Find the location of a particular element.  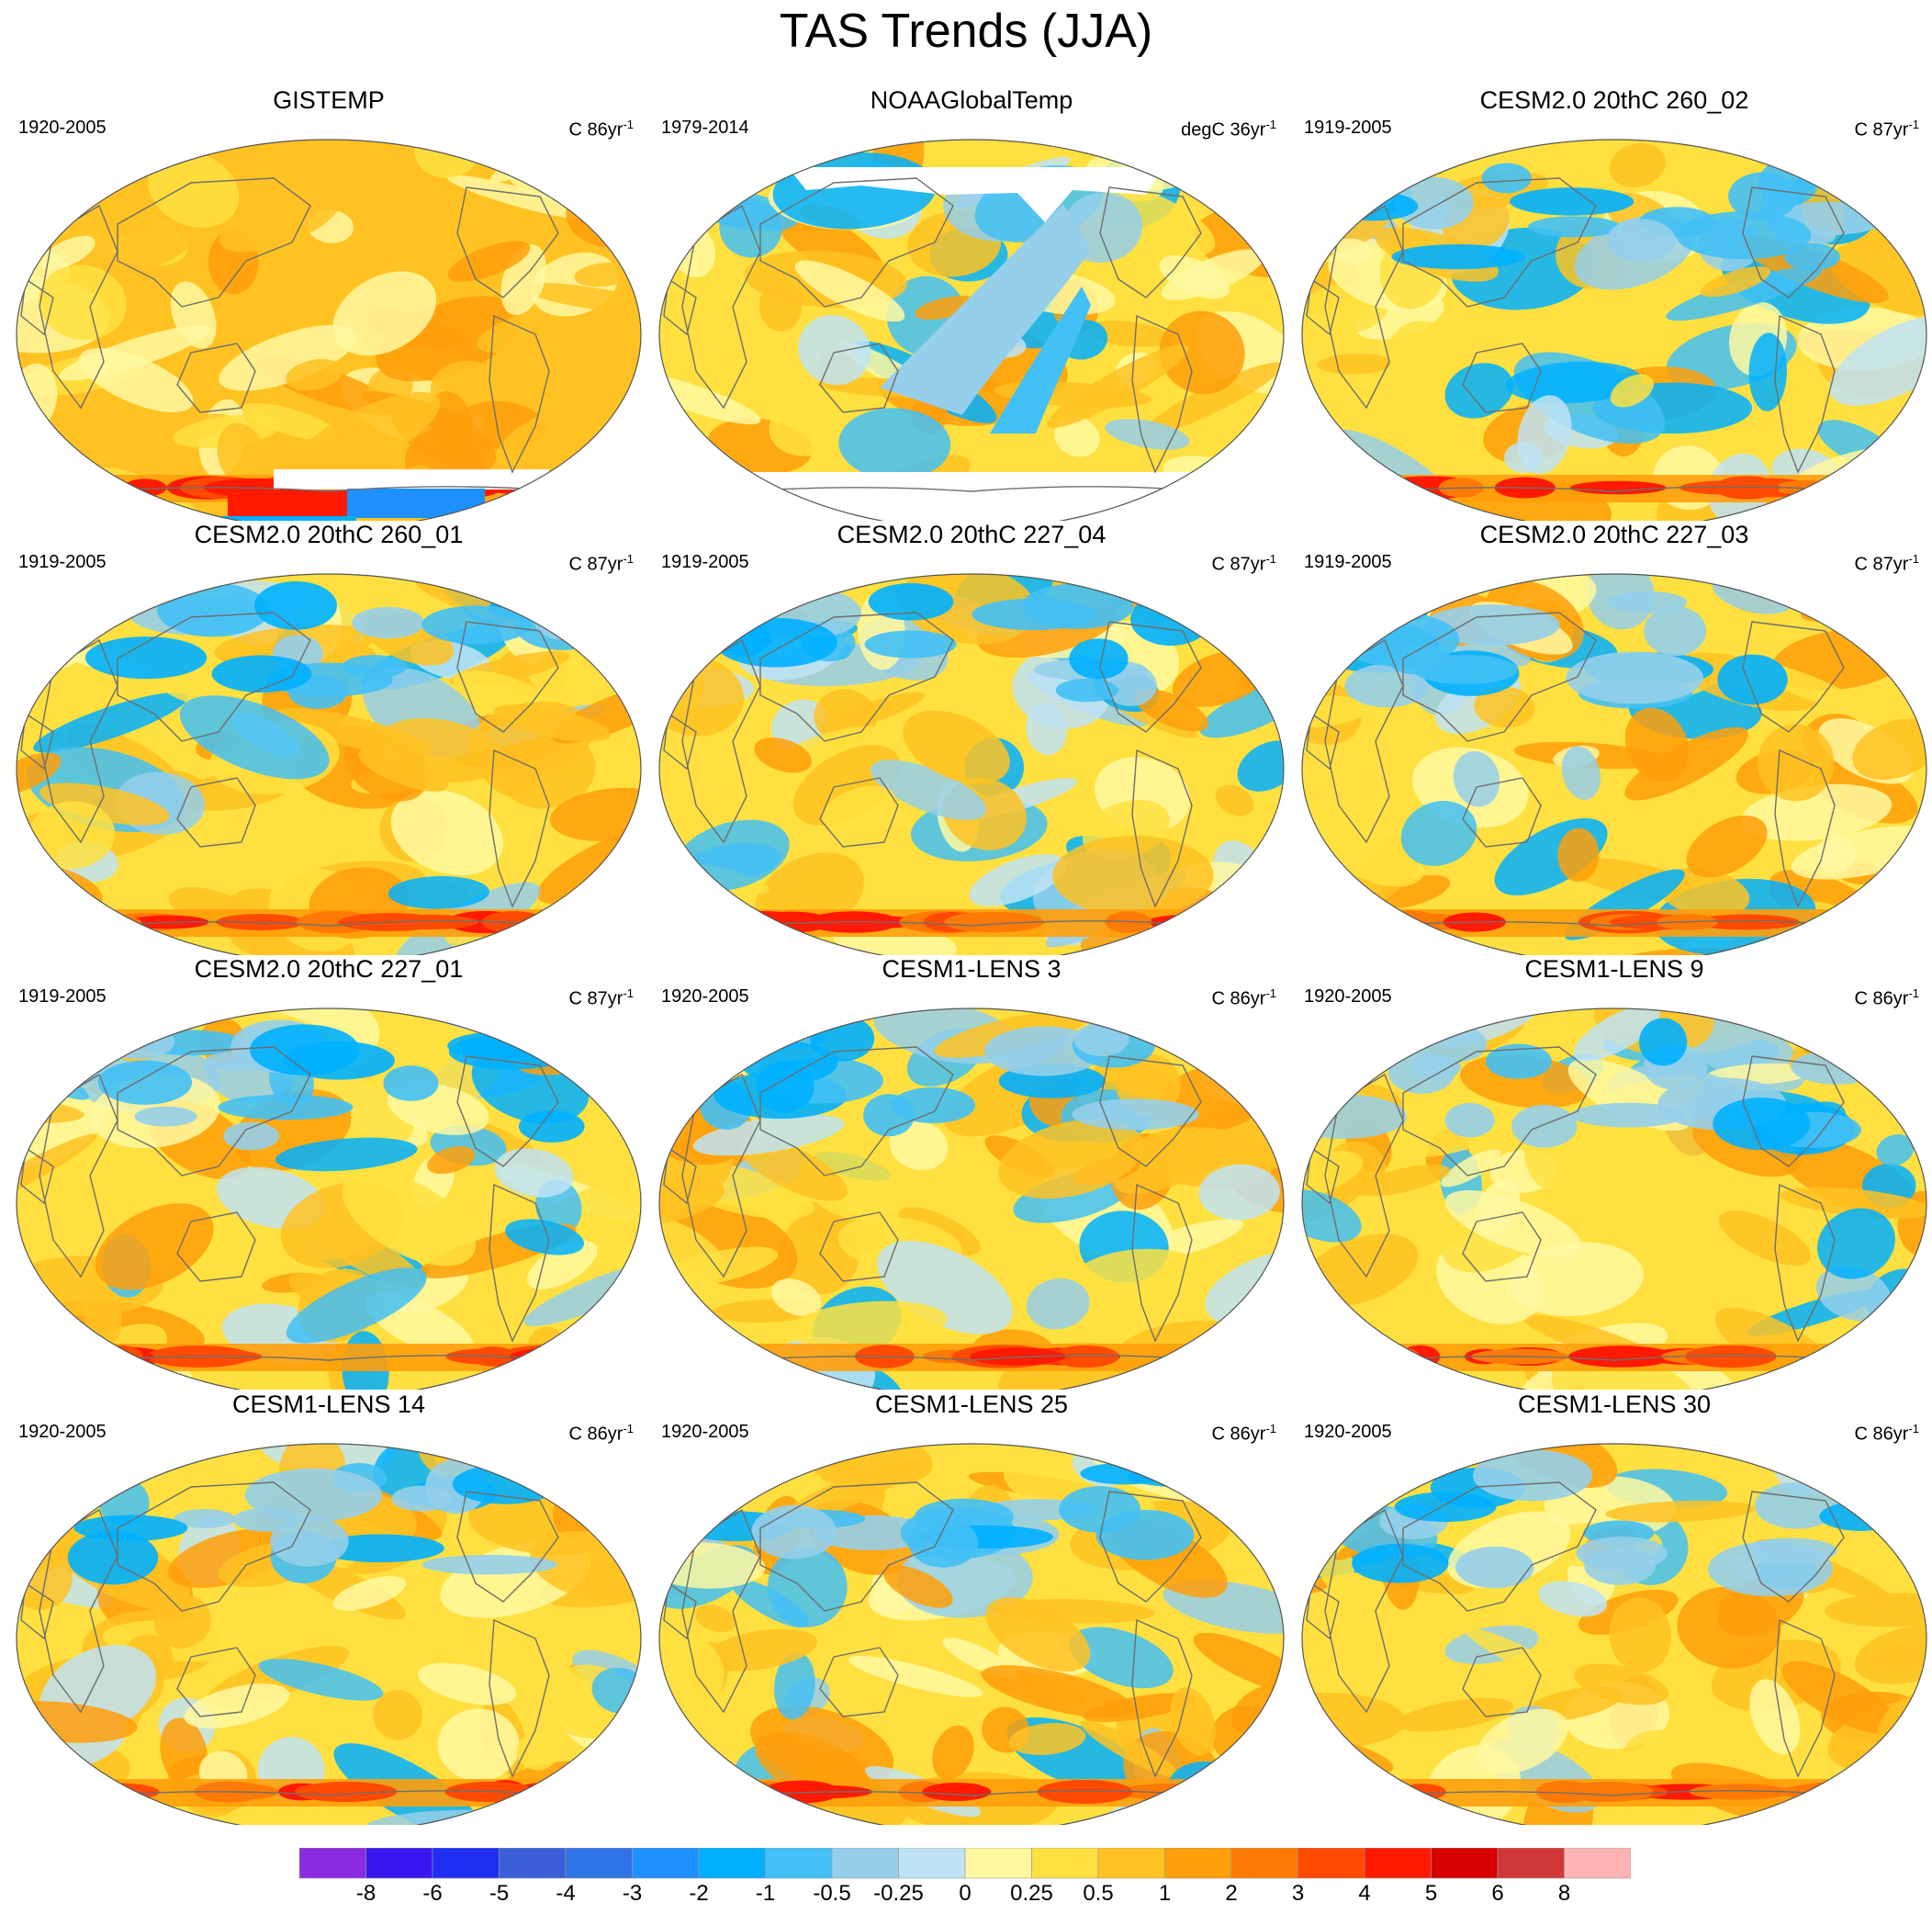

colorbar-tick-label: -1 is located at coordinates (765, 1893).